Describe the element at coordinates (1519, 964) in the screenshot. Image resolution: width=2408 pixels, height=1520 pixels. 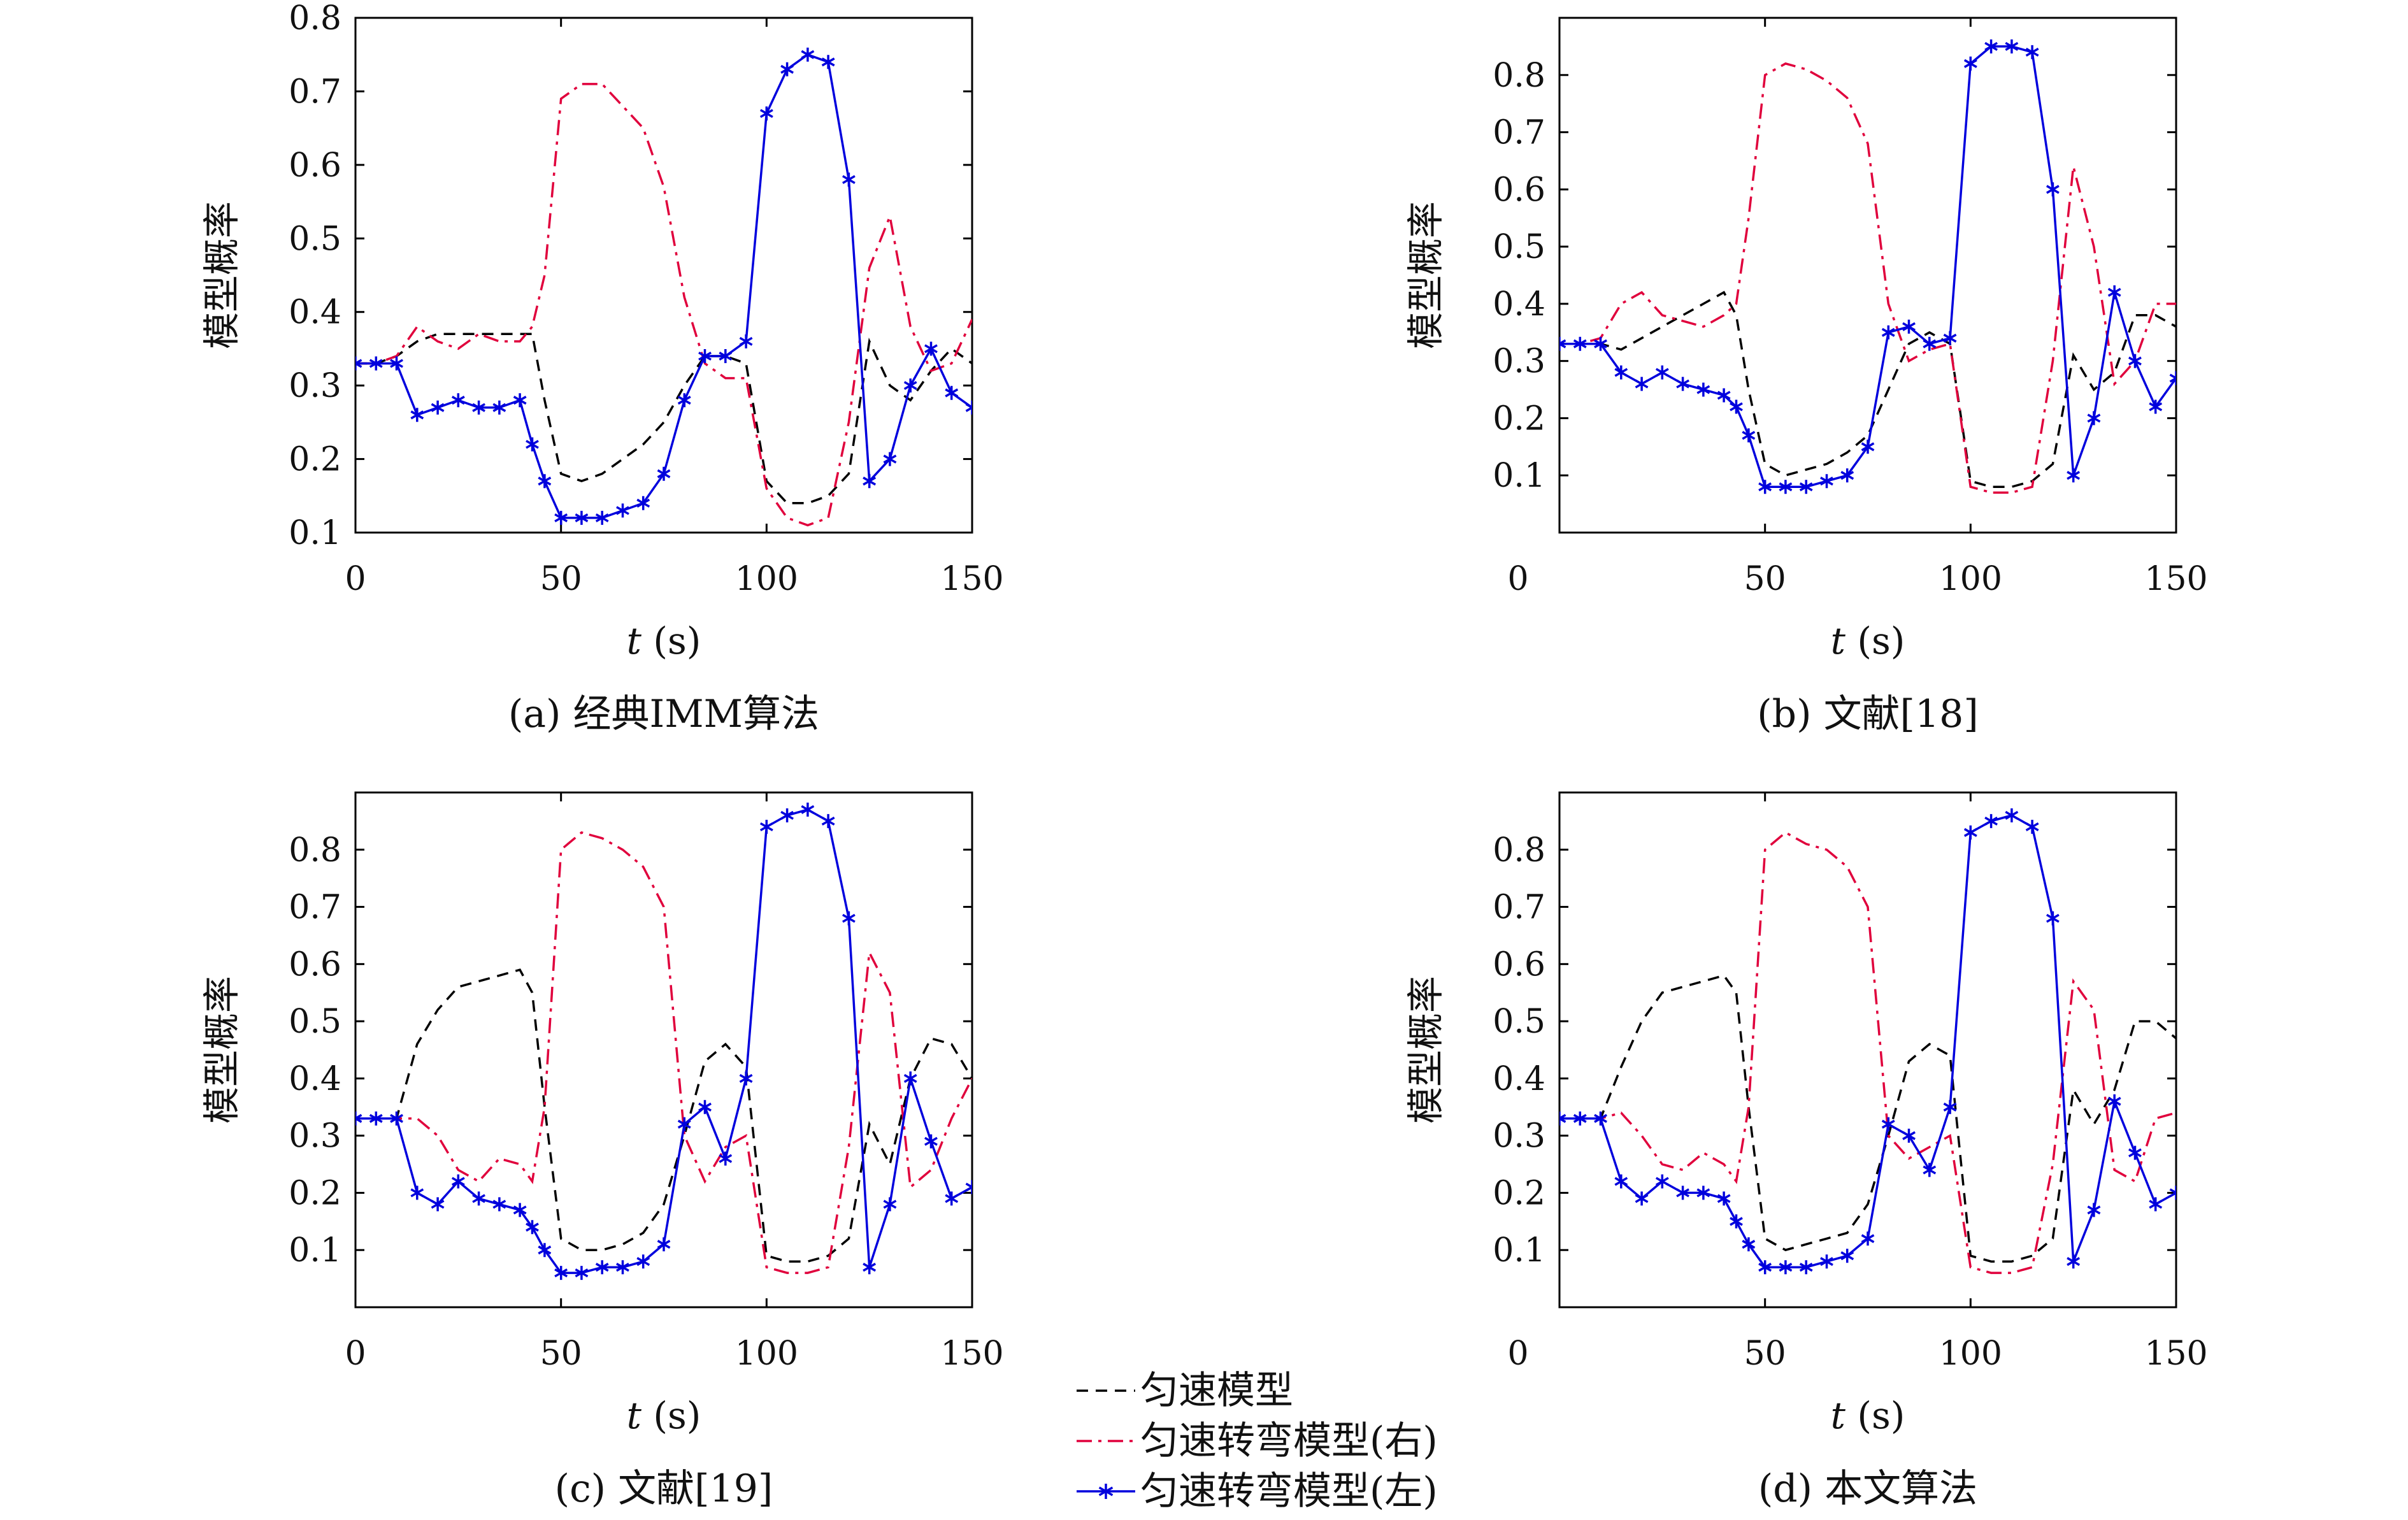
I see `y-tick-label: 0.6` at that location.